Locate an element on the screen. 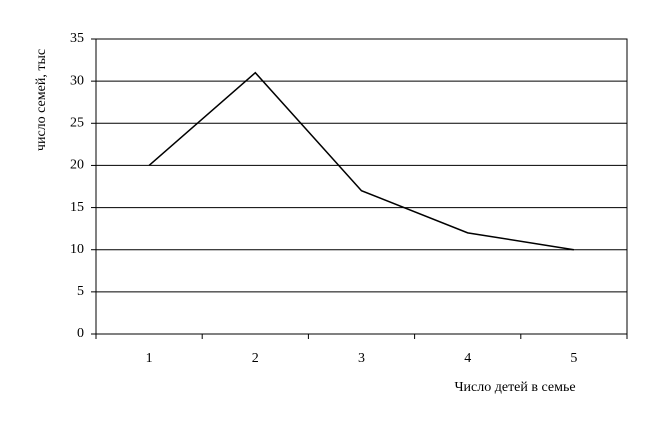  y-tick-label: 10 is located at coordinates (77, 249).